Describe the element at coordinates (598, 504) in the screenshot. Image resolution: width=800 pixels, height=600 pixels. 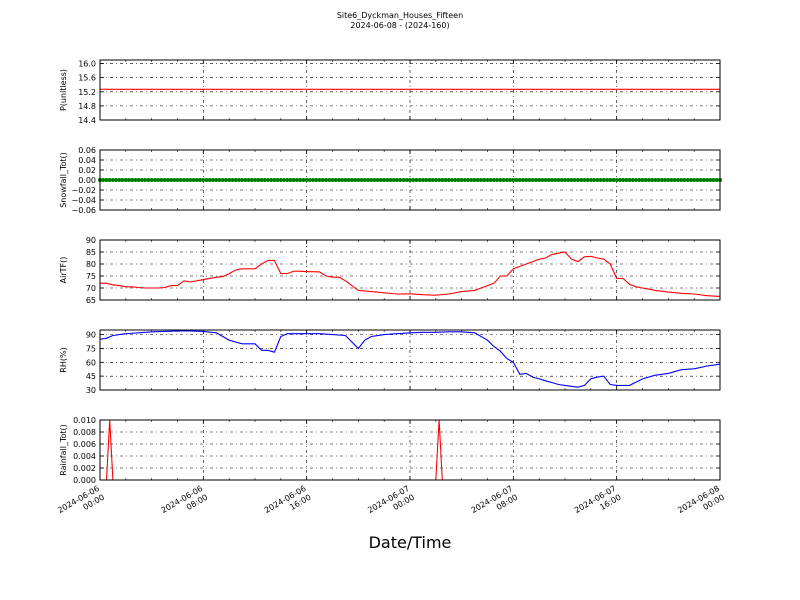
I see `x-tick-label: 2024-06-0716:00` at that location.